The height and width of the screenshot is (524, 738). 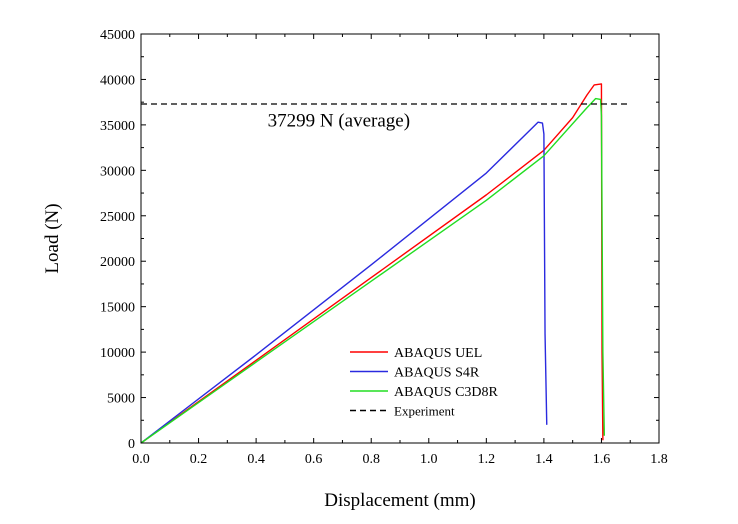 What do you see at coordinates (446, 392) in the screenshot?
I see `legend-label: ABAQUS C3D8R` at bounding box center [446, 392].